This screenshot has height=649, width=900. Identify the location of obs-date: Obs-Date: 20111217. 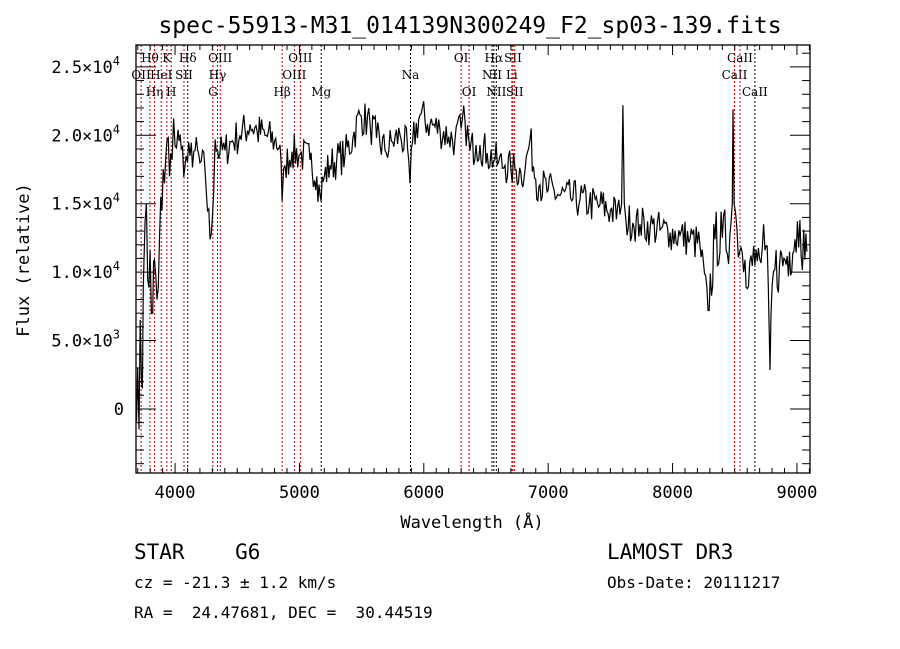
(694, 582).